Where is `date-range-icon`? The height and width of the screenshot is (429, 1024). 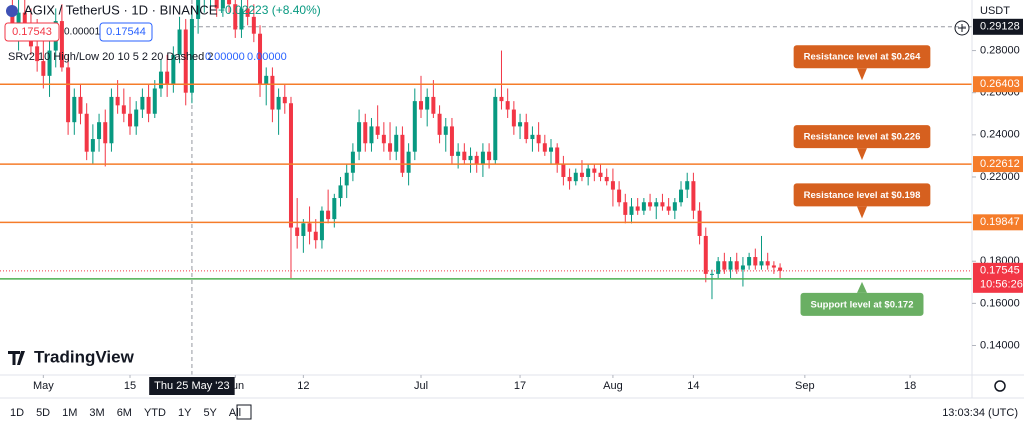
date-range-icon is located at coordinates (244, 412).